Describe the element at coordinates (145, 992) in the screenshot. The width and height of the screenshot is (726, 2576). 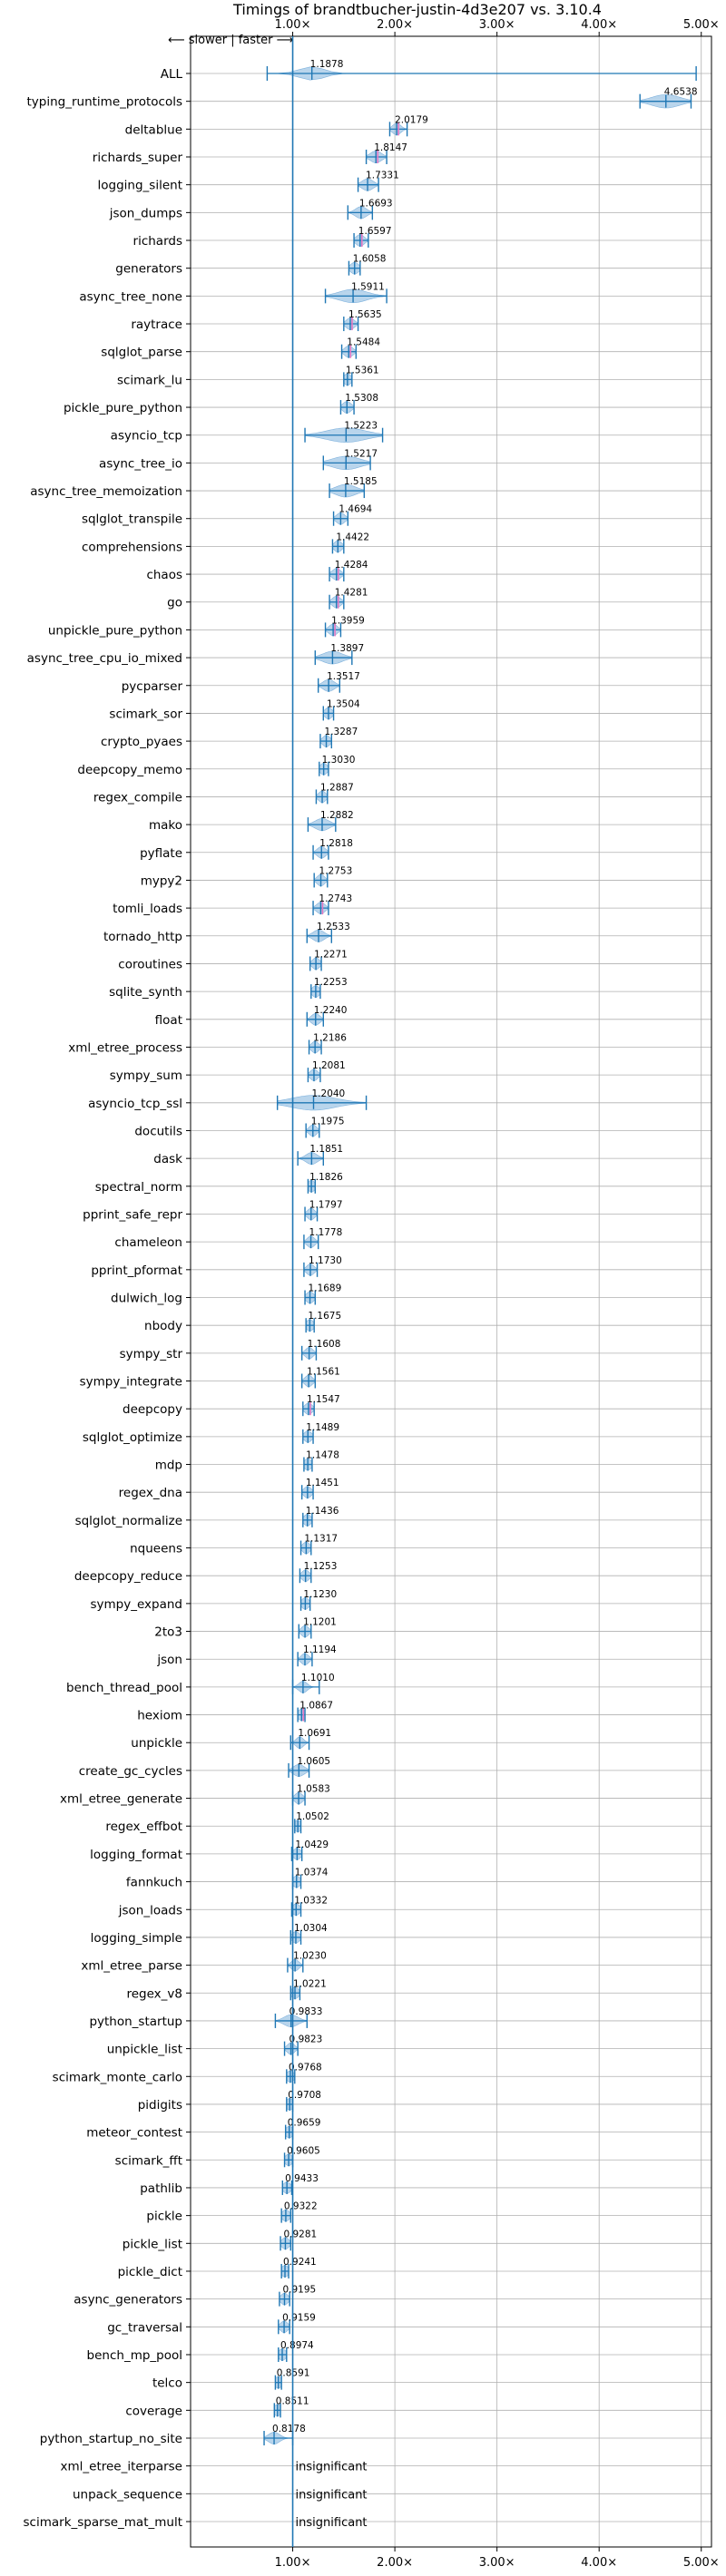
I see `y-tick-label-sqlite-synth: sqlite_synth` at that location.